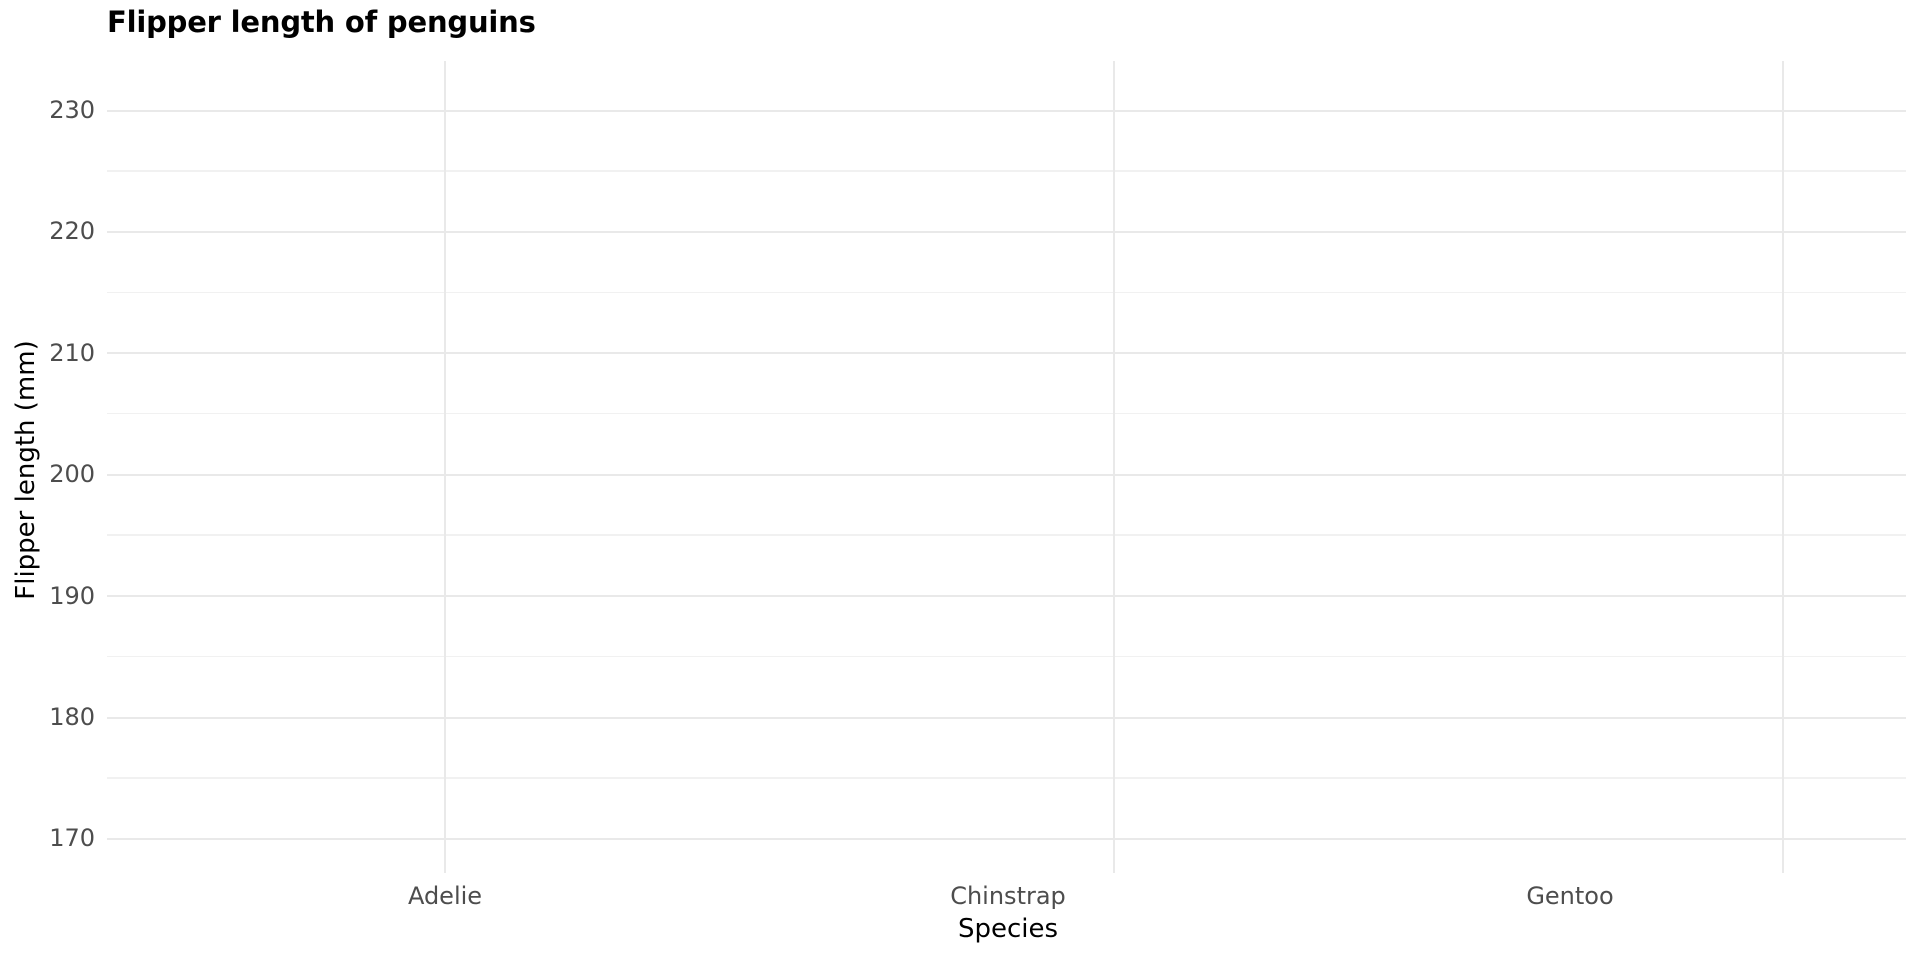  I want to click on ytick-label-170: 170, so click(72, 838).